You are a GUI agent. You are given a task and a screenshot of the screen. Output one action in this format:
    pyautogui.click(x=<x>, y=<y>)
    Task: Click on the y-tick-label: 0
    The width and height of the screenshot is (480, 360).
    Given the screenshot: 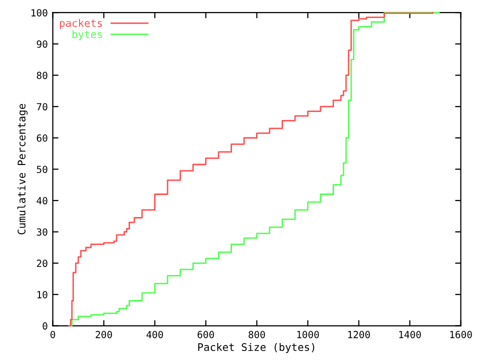 What is the action you would take?
    pyautogui.click(x=45, y=326)
    